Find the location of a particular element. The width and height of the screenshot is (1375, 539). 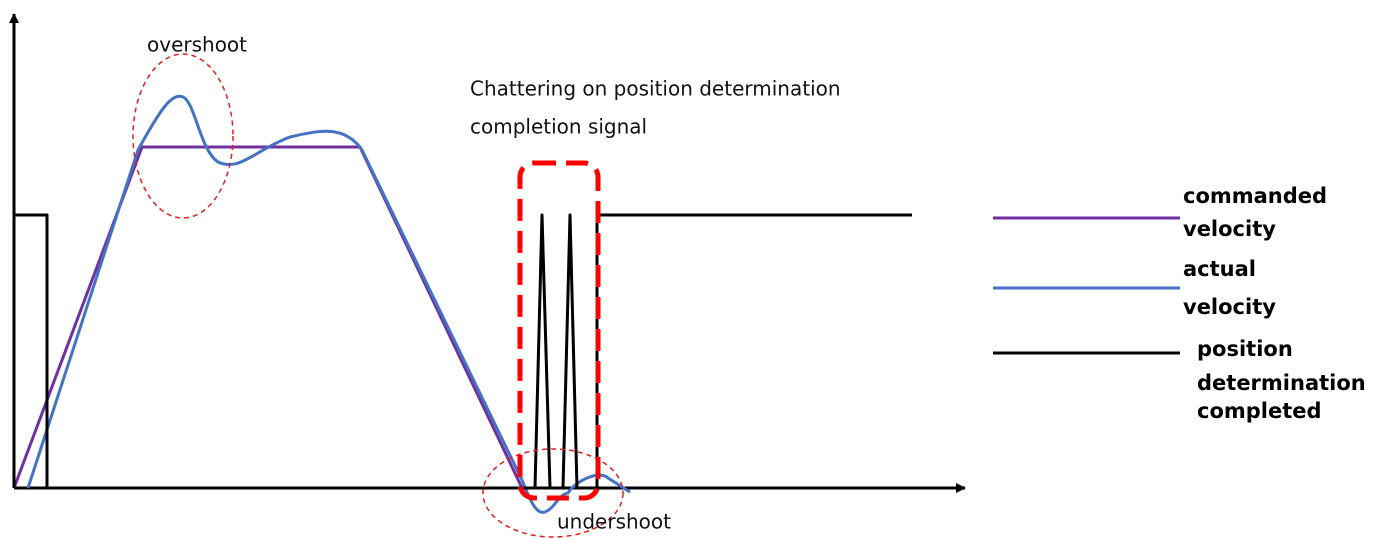

overshoot-label: overshoot is located at coordinates (197, 45).